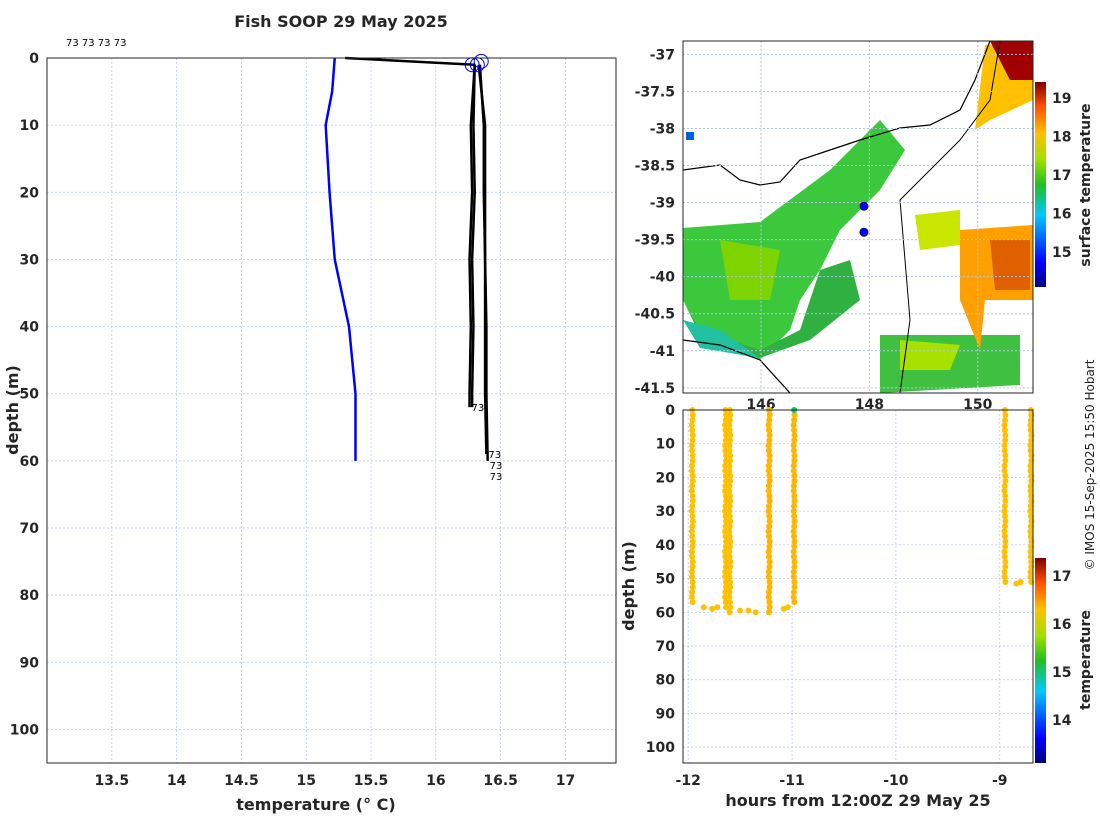  I want to click on x-tick-label: 15, so click(305, 781).